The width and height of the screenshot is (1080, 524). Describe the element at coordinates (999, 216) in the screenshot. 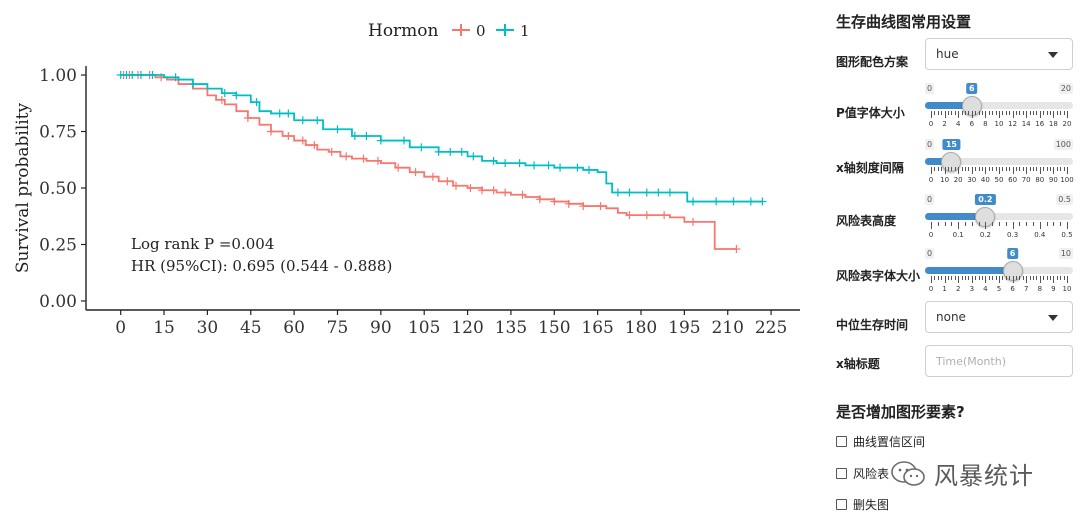

I see `risk-height-track` at that location.